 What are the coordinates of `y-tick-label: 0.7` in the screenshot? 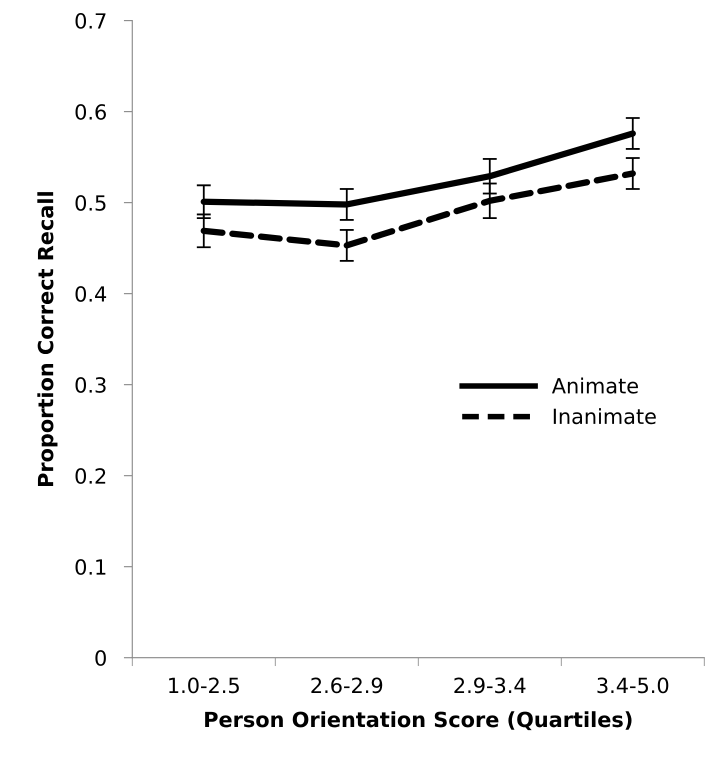 It's located at (91, 21).